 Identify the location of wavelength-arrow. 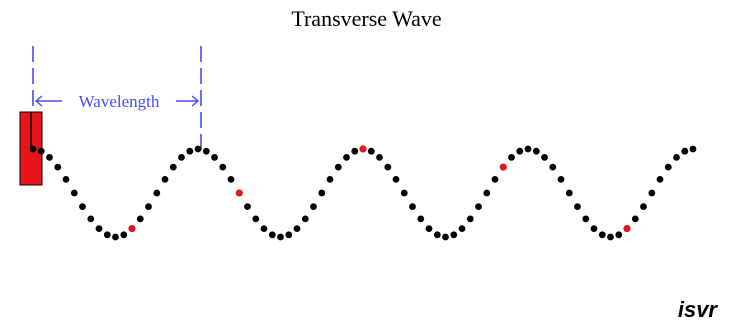
(117, 101).